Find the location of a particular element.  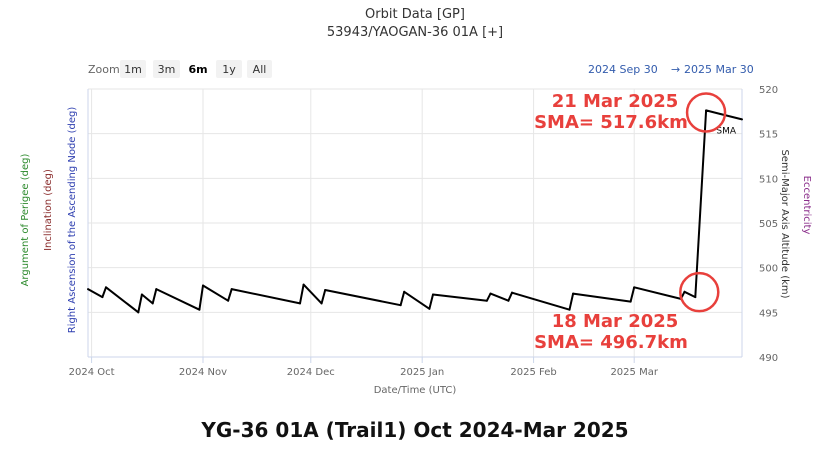

annotation-18mar-date: 18 Mar 2025 is located at coordinates (615, 321).